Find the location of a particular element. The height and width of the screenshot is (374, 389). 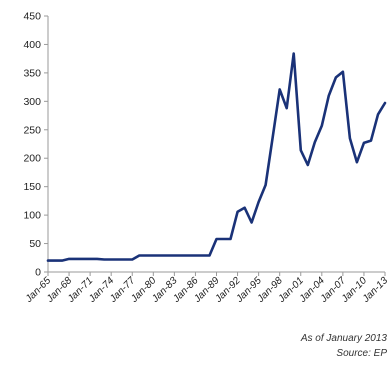

y-tick-label: 450 is located at coordinates (32, 17).